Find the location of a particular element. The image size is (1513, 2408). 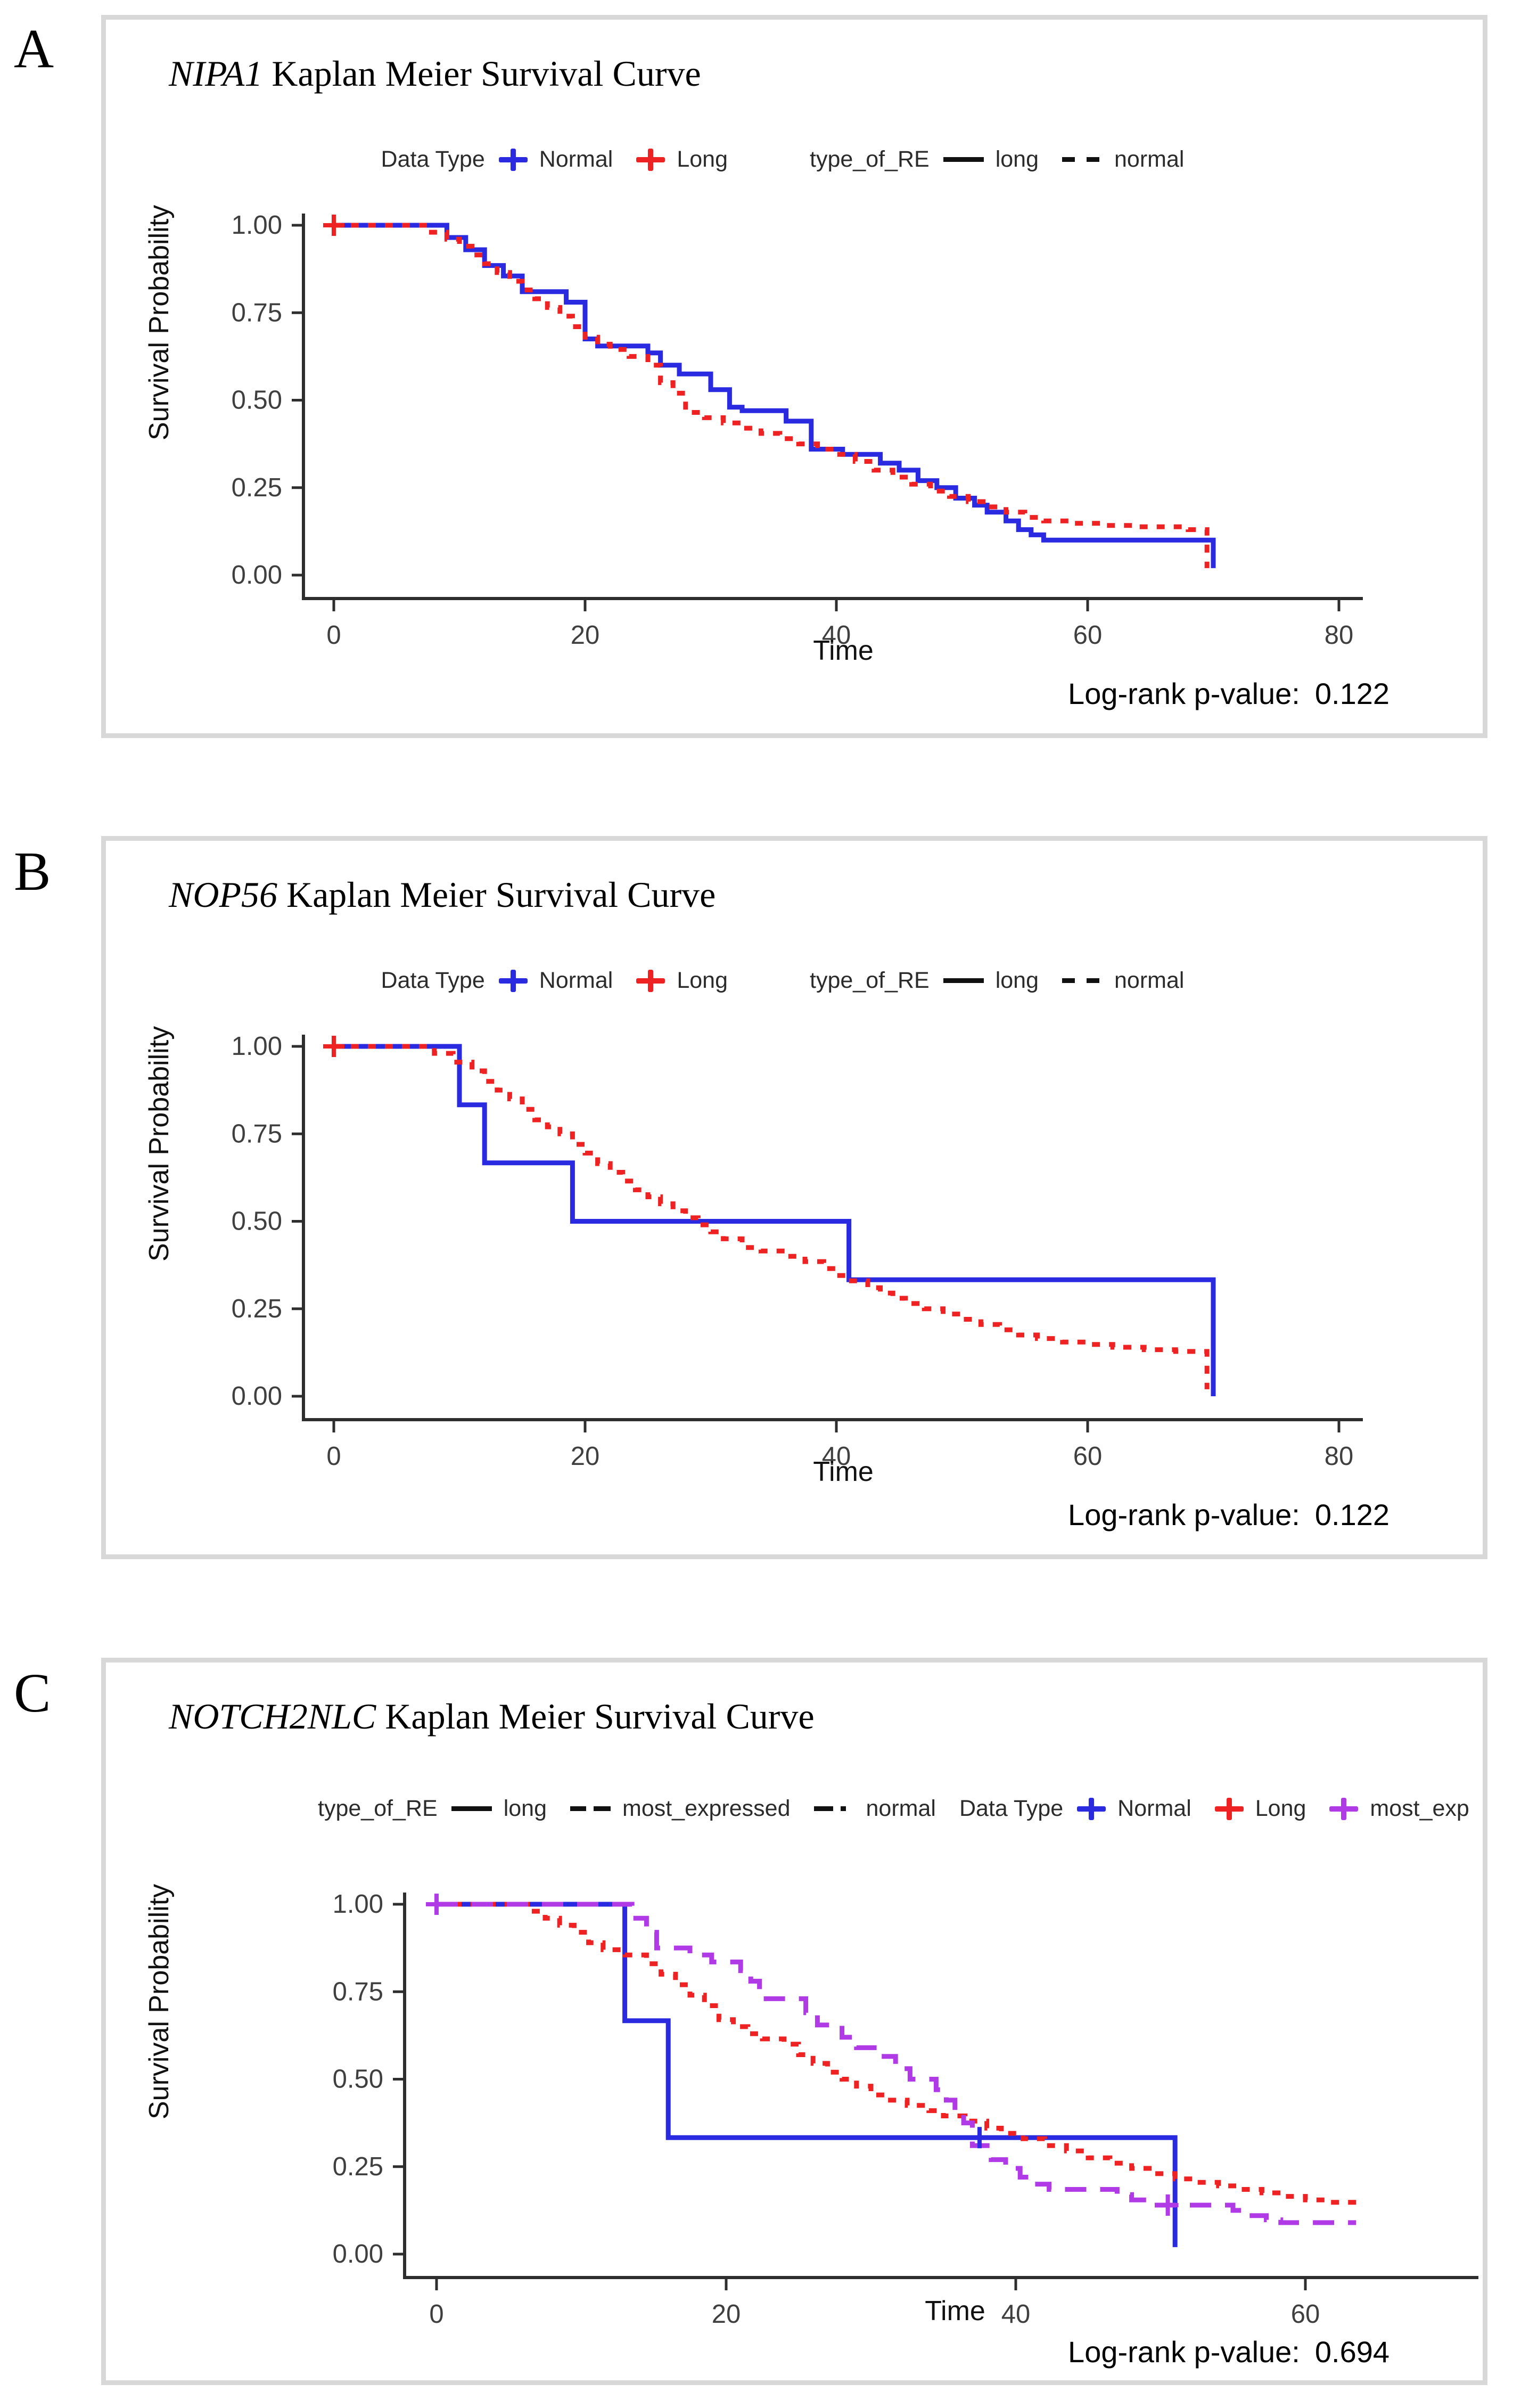

gene-name: NOP56 is located at coordinates (223, 894).